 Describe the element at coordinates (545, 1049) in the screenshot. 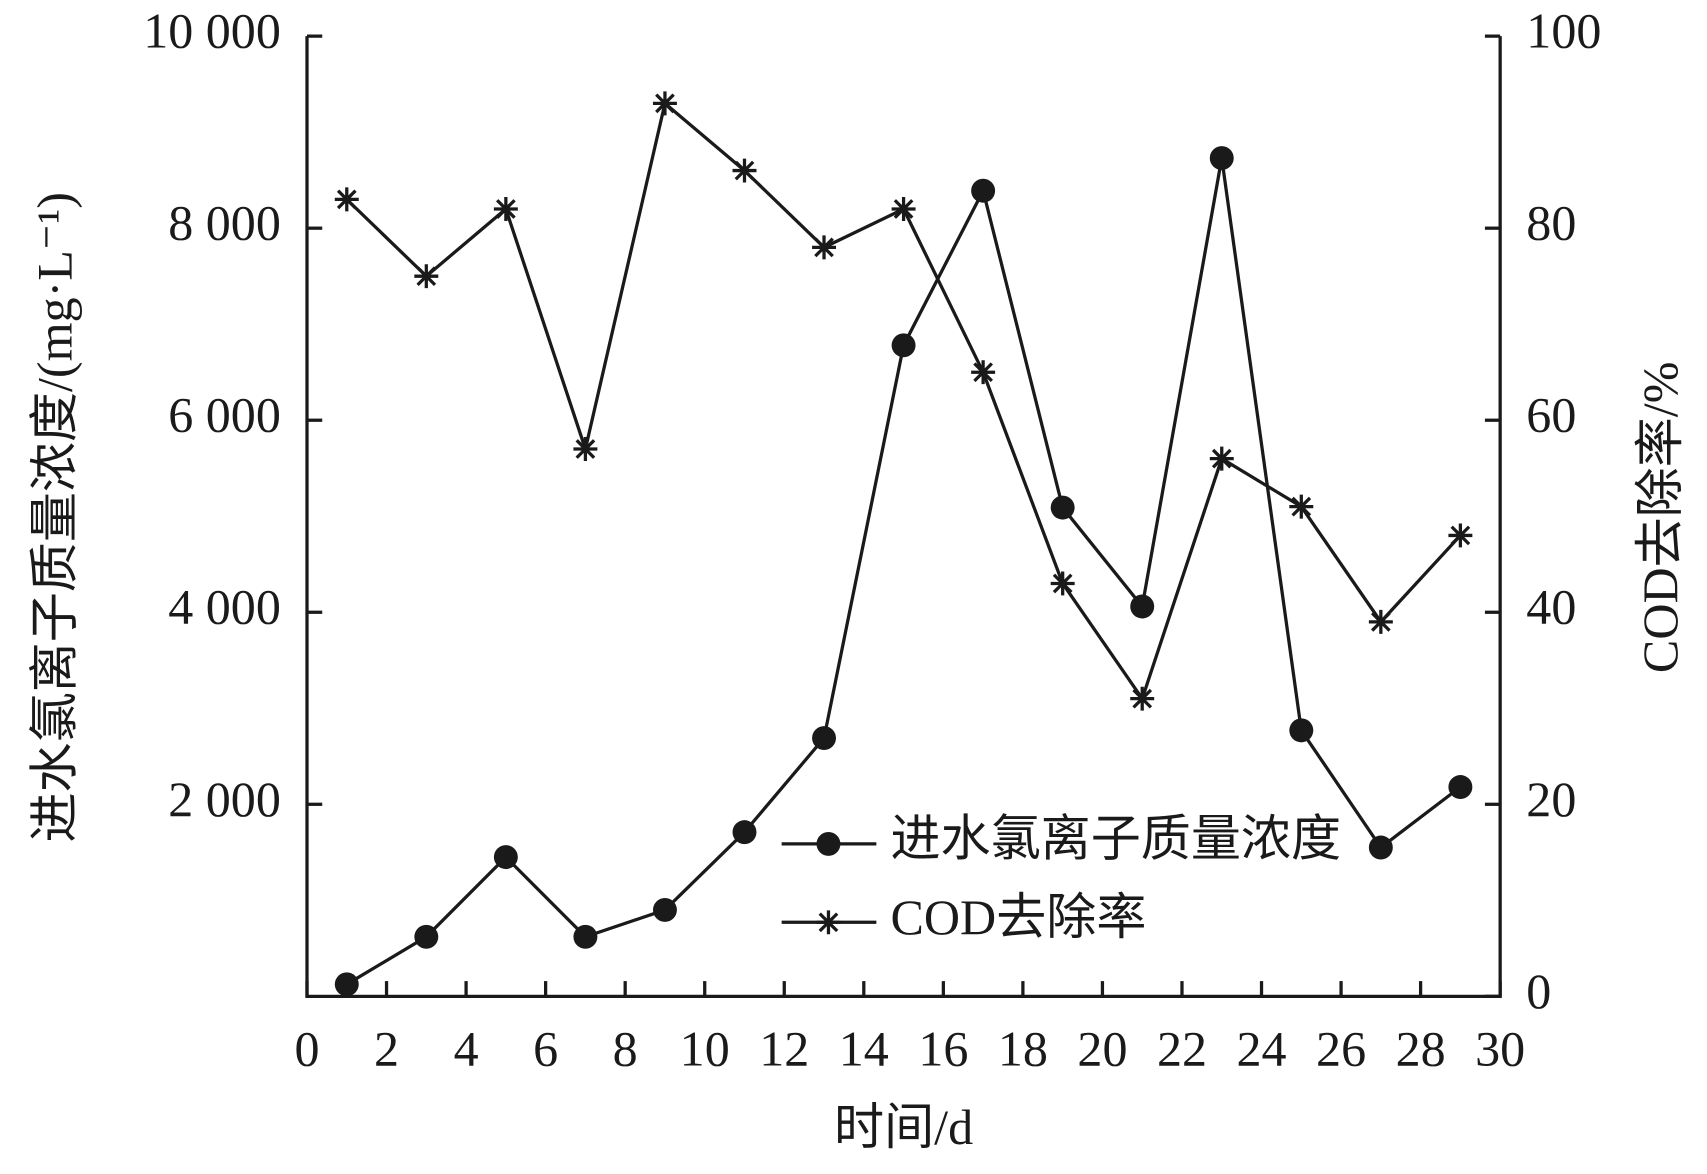

I see `x-tick-label: 6` at that location.